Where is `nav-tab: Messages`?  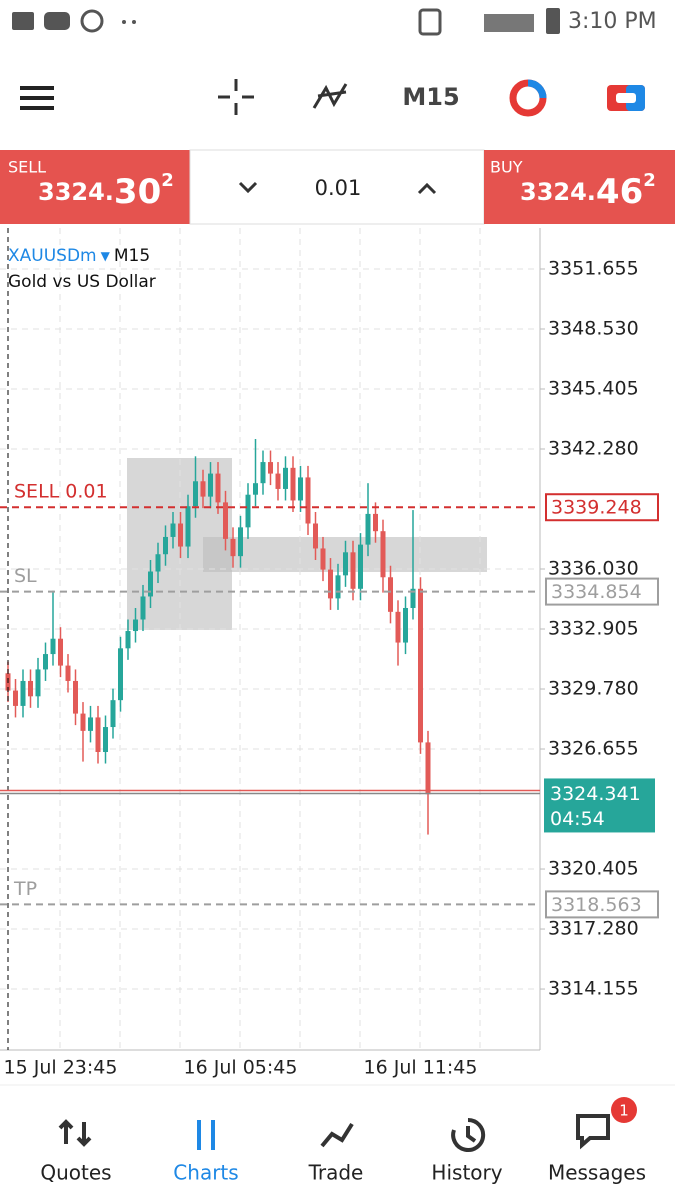 nav-tab: Messages is located at coordinates (597, 1173).